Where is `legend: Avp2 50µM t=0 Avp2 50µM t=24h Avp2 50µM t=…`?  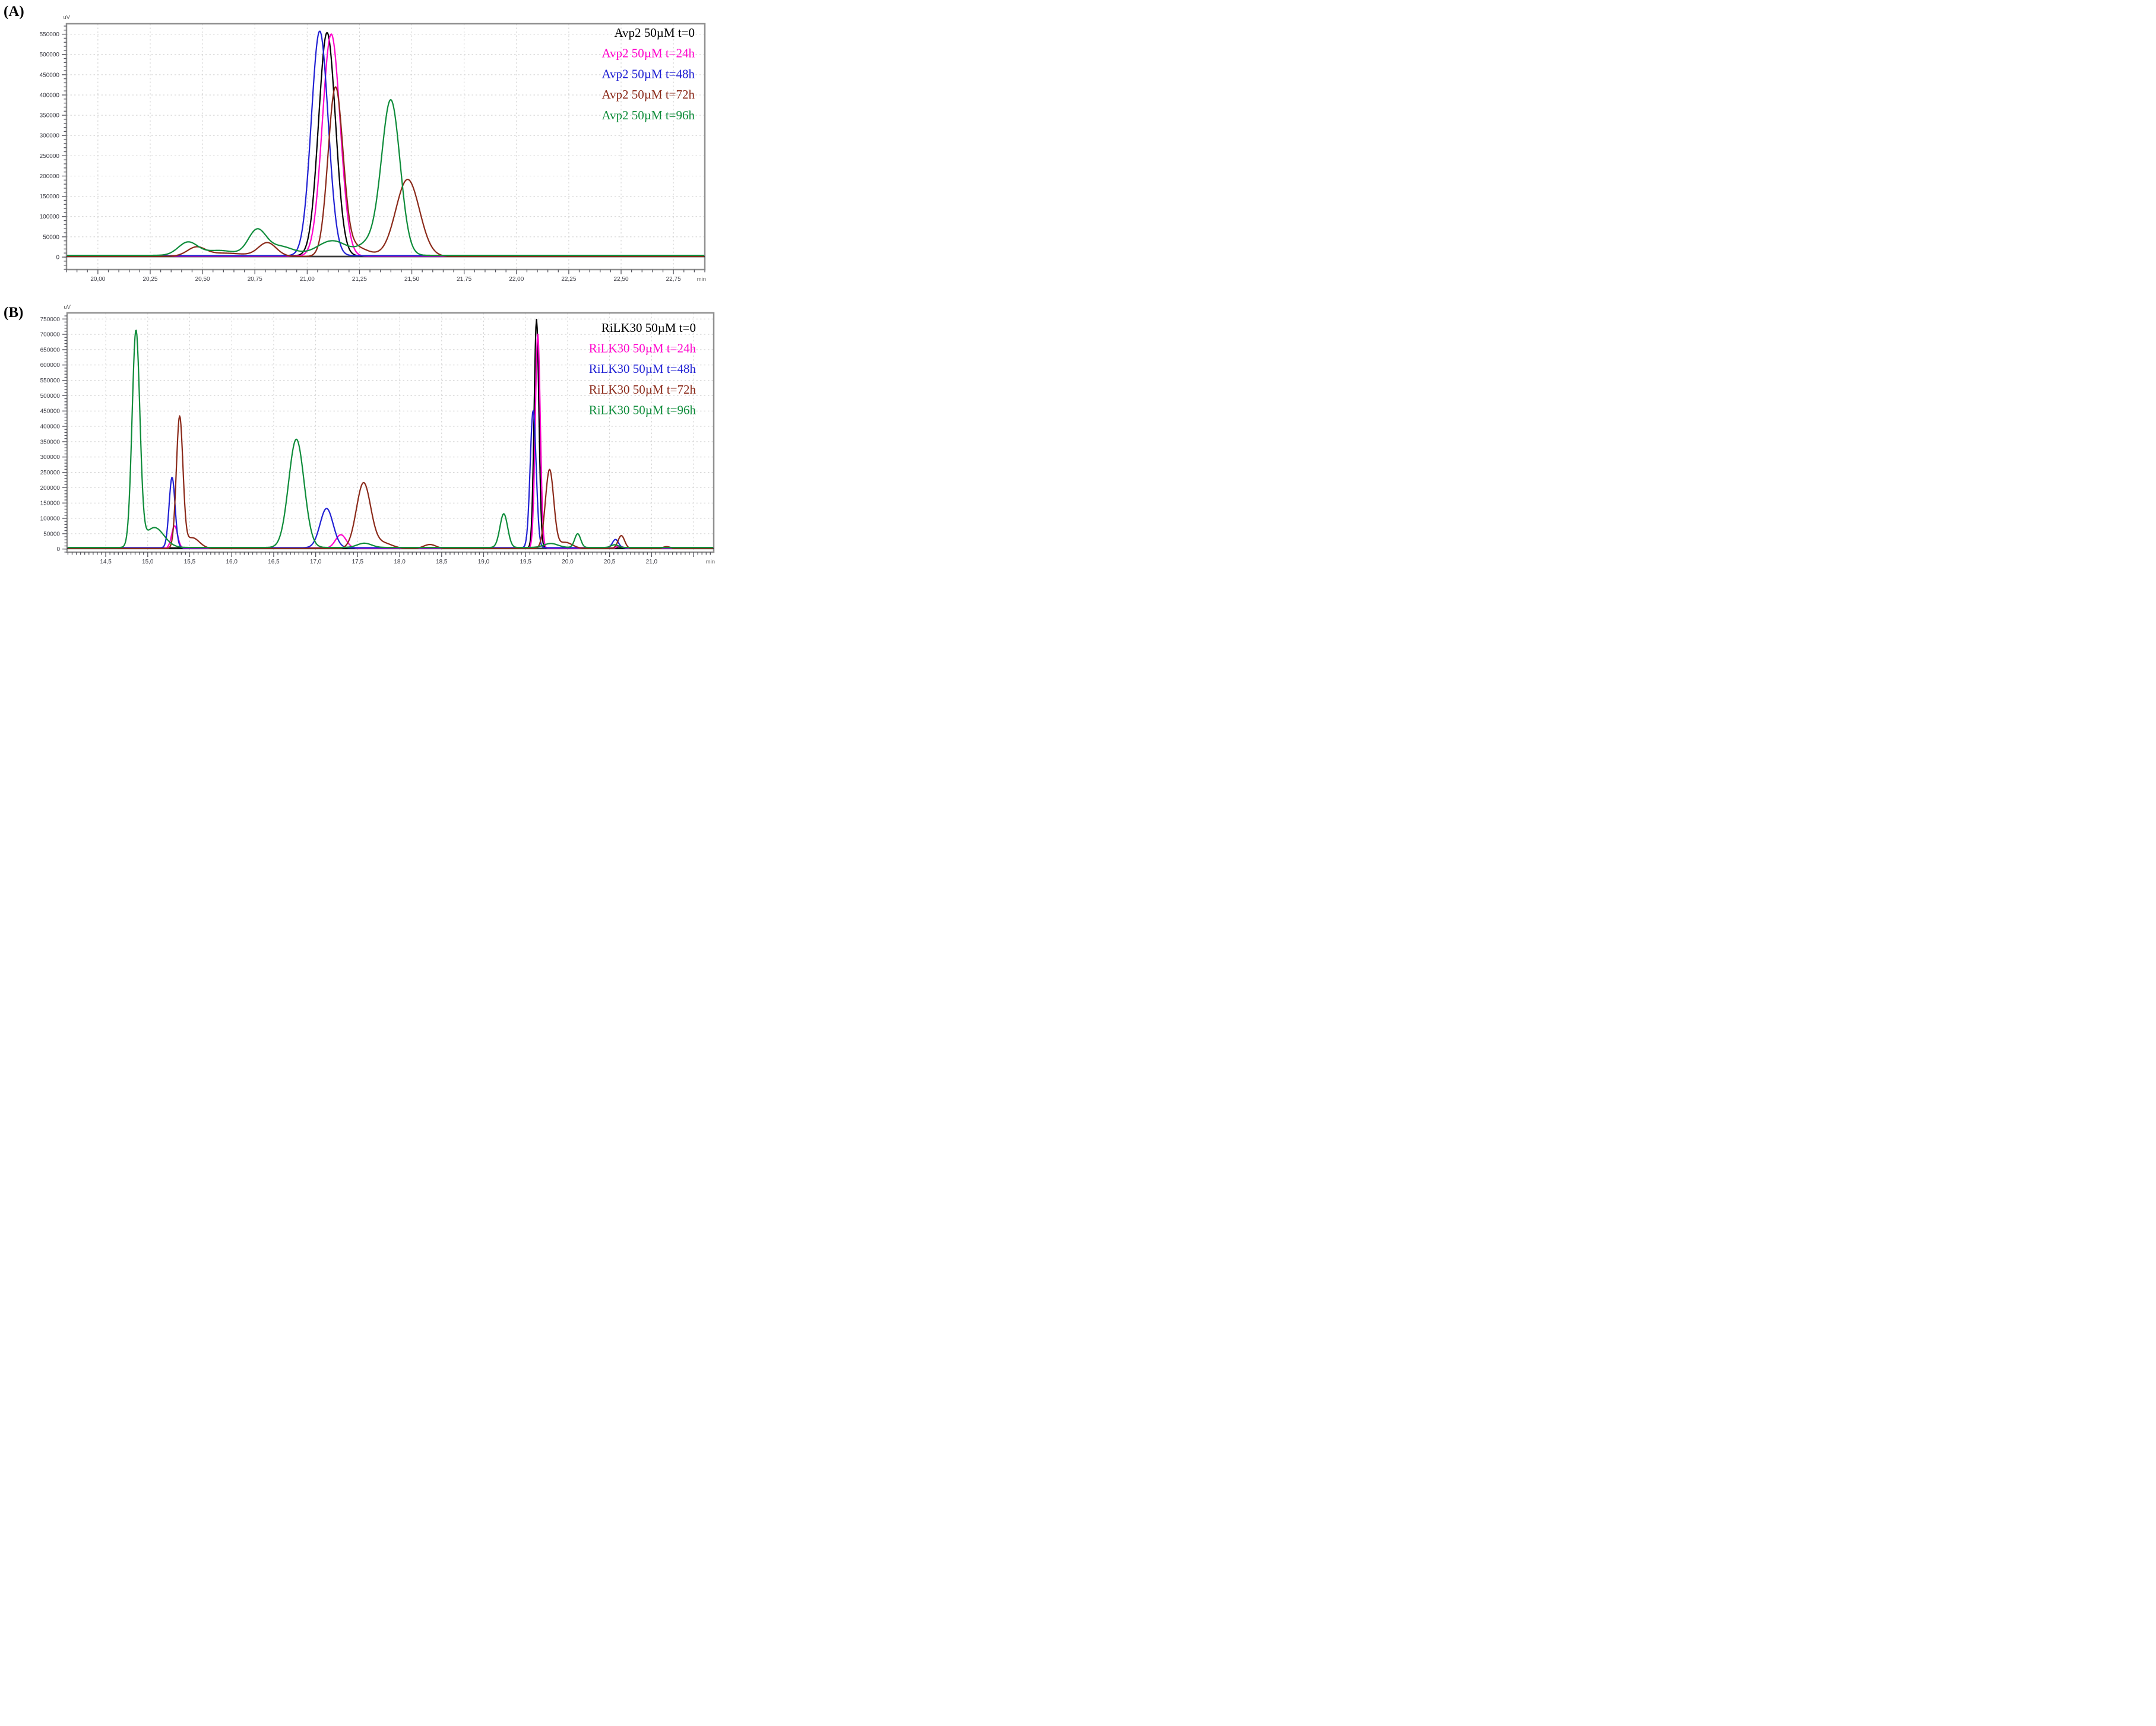
legend: Avp2 50µM t=0 Avp2 50µM t=24h Avp2 50µM t=… is located at coordinates (648, 74).